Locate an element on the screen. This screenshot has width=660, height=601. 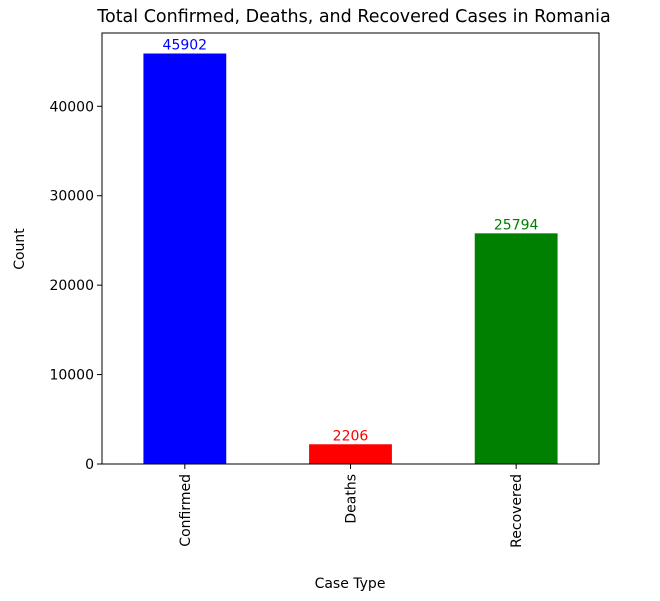
x-axis-label: Case Type is located at coordinates (350, 584).